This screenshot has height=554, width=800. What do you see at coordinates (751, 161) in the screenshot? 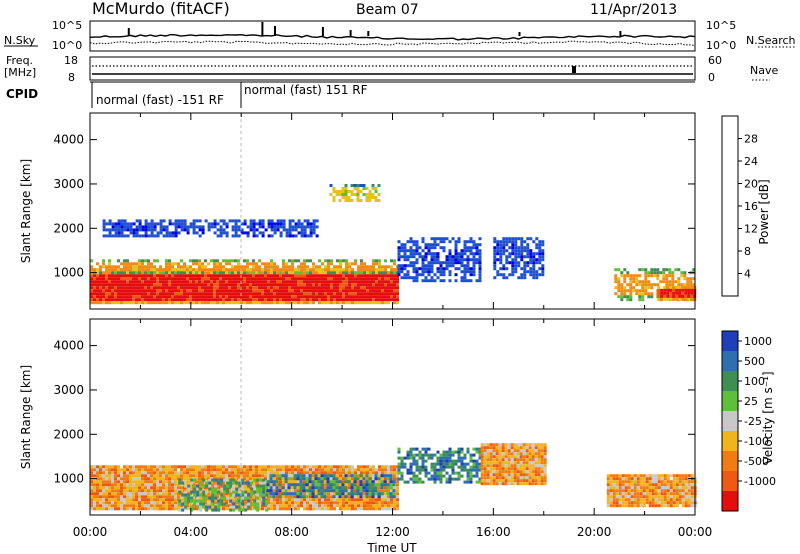
I see `colorbar-tick-label: 24` at bounding box center [751, 161].